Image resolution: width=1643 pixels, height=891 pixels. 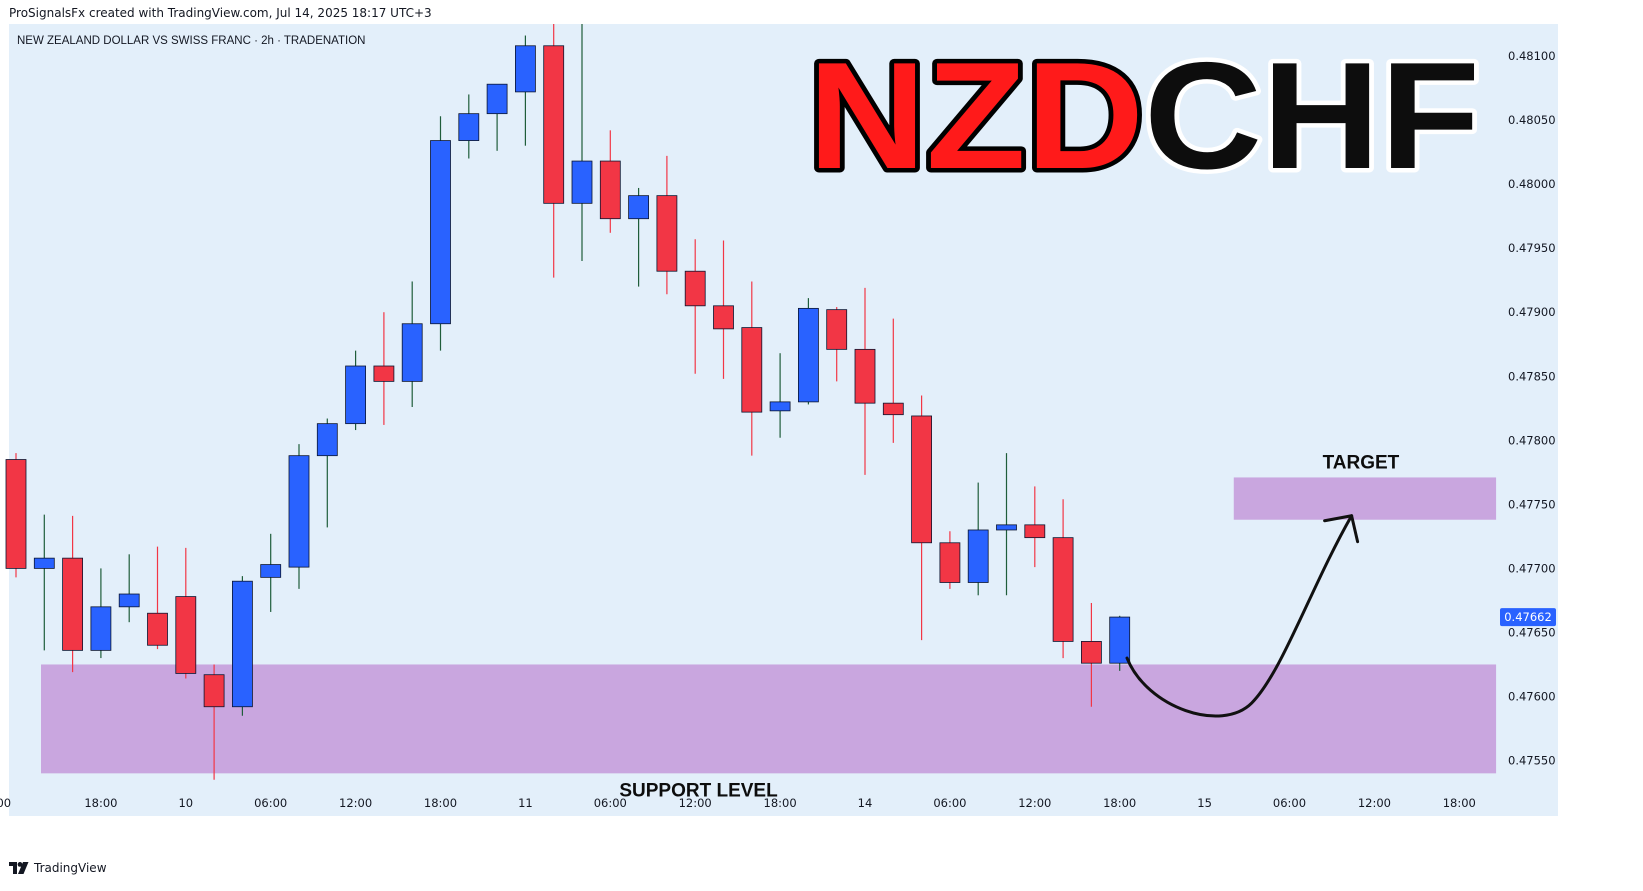 What do you see at coordinates (698, 790) in the screenshot?
I see `support-label: SUPPORT LEVEL` at bounding box center [698, 790].